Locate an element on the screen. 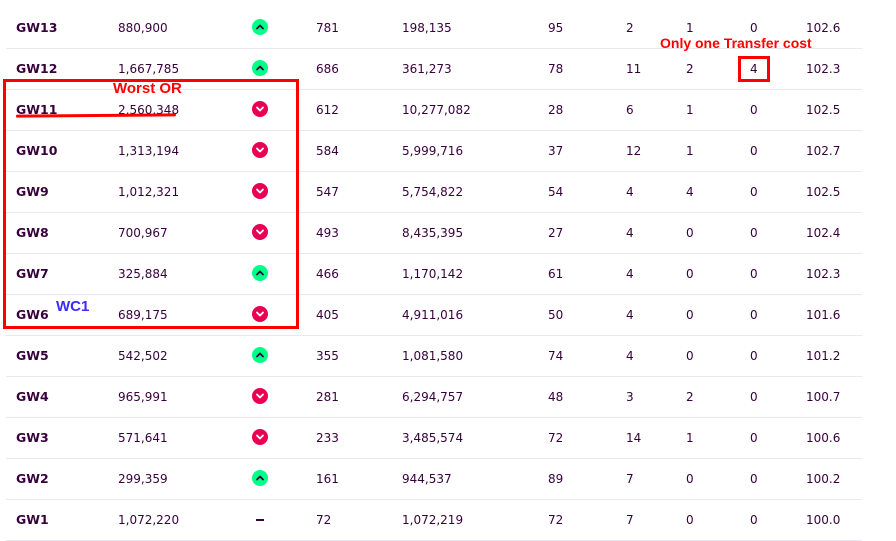  bench-points-cell: 95 is located at coordinates (556, 28).